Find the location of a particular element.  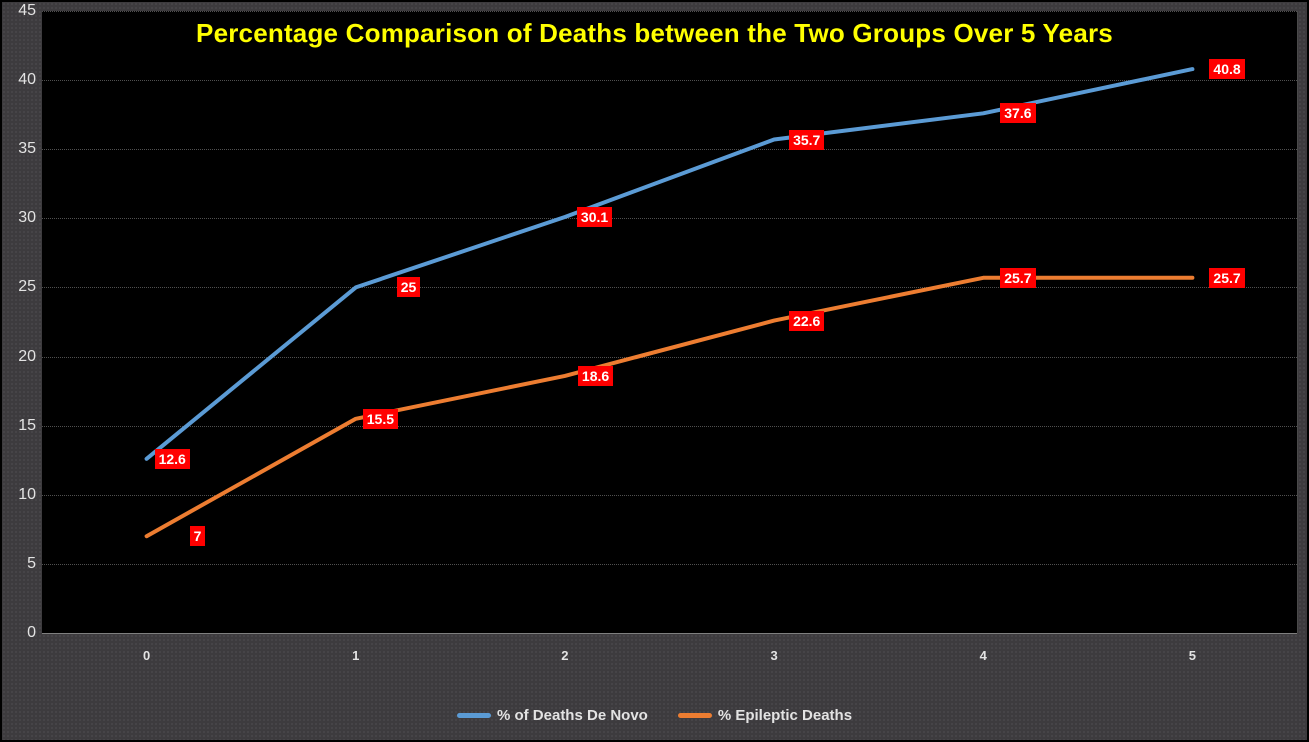

x-tick-label-5: 5 is located at coordinates (1192, 655).